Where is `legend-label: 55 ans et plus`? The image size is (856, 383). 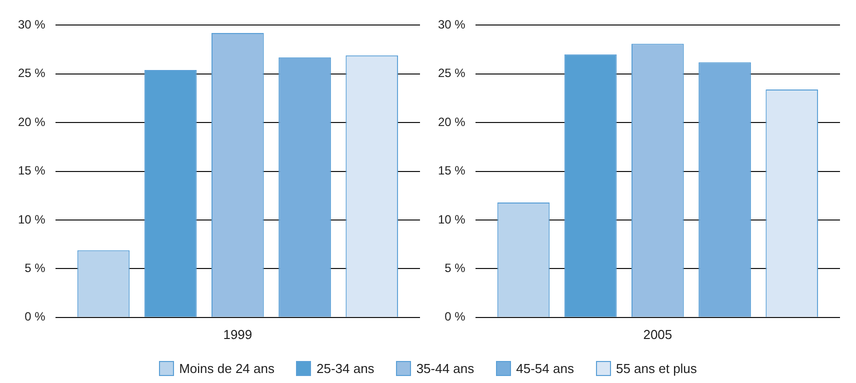 legend-label: 55 ans et plus is located at coordinates (656, 368).